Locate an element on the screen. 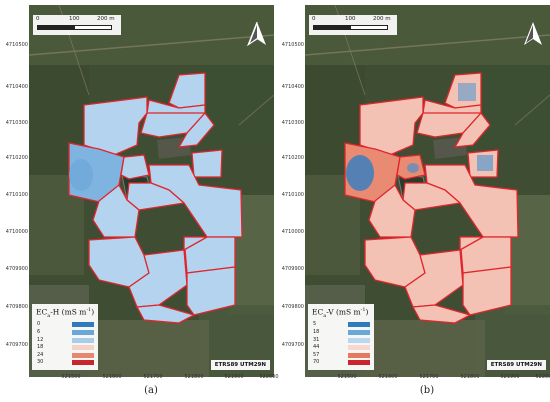  legend-row: 6 is located at coordinates (65, 333).